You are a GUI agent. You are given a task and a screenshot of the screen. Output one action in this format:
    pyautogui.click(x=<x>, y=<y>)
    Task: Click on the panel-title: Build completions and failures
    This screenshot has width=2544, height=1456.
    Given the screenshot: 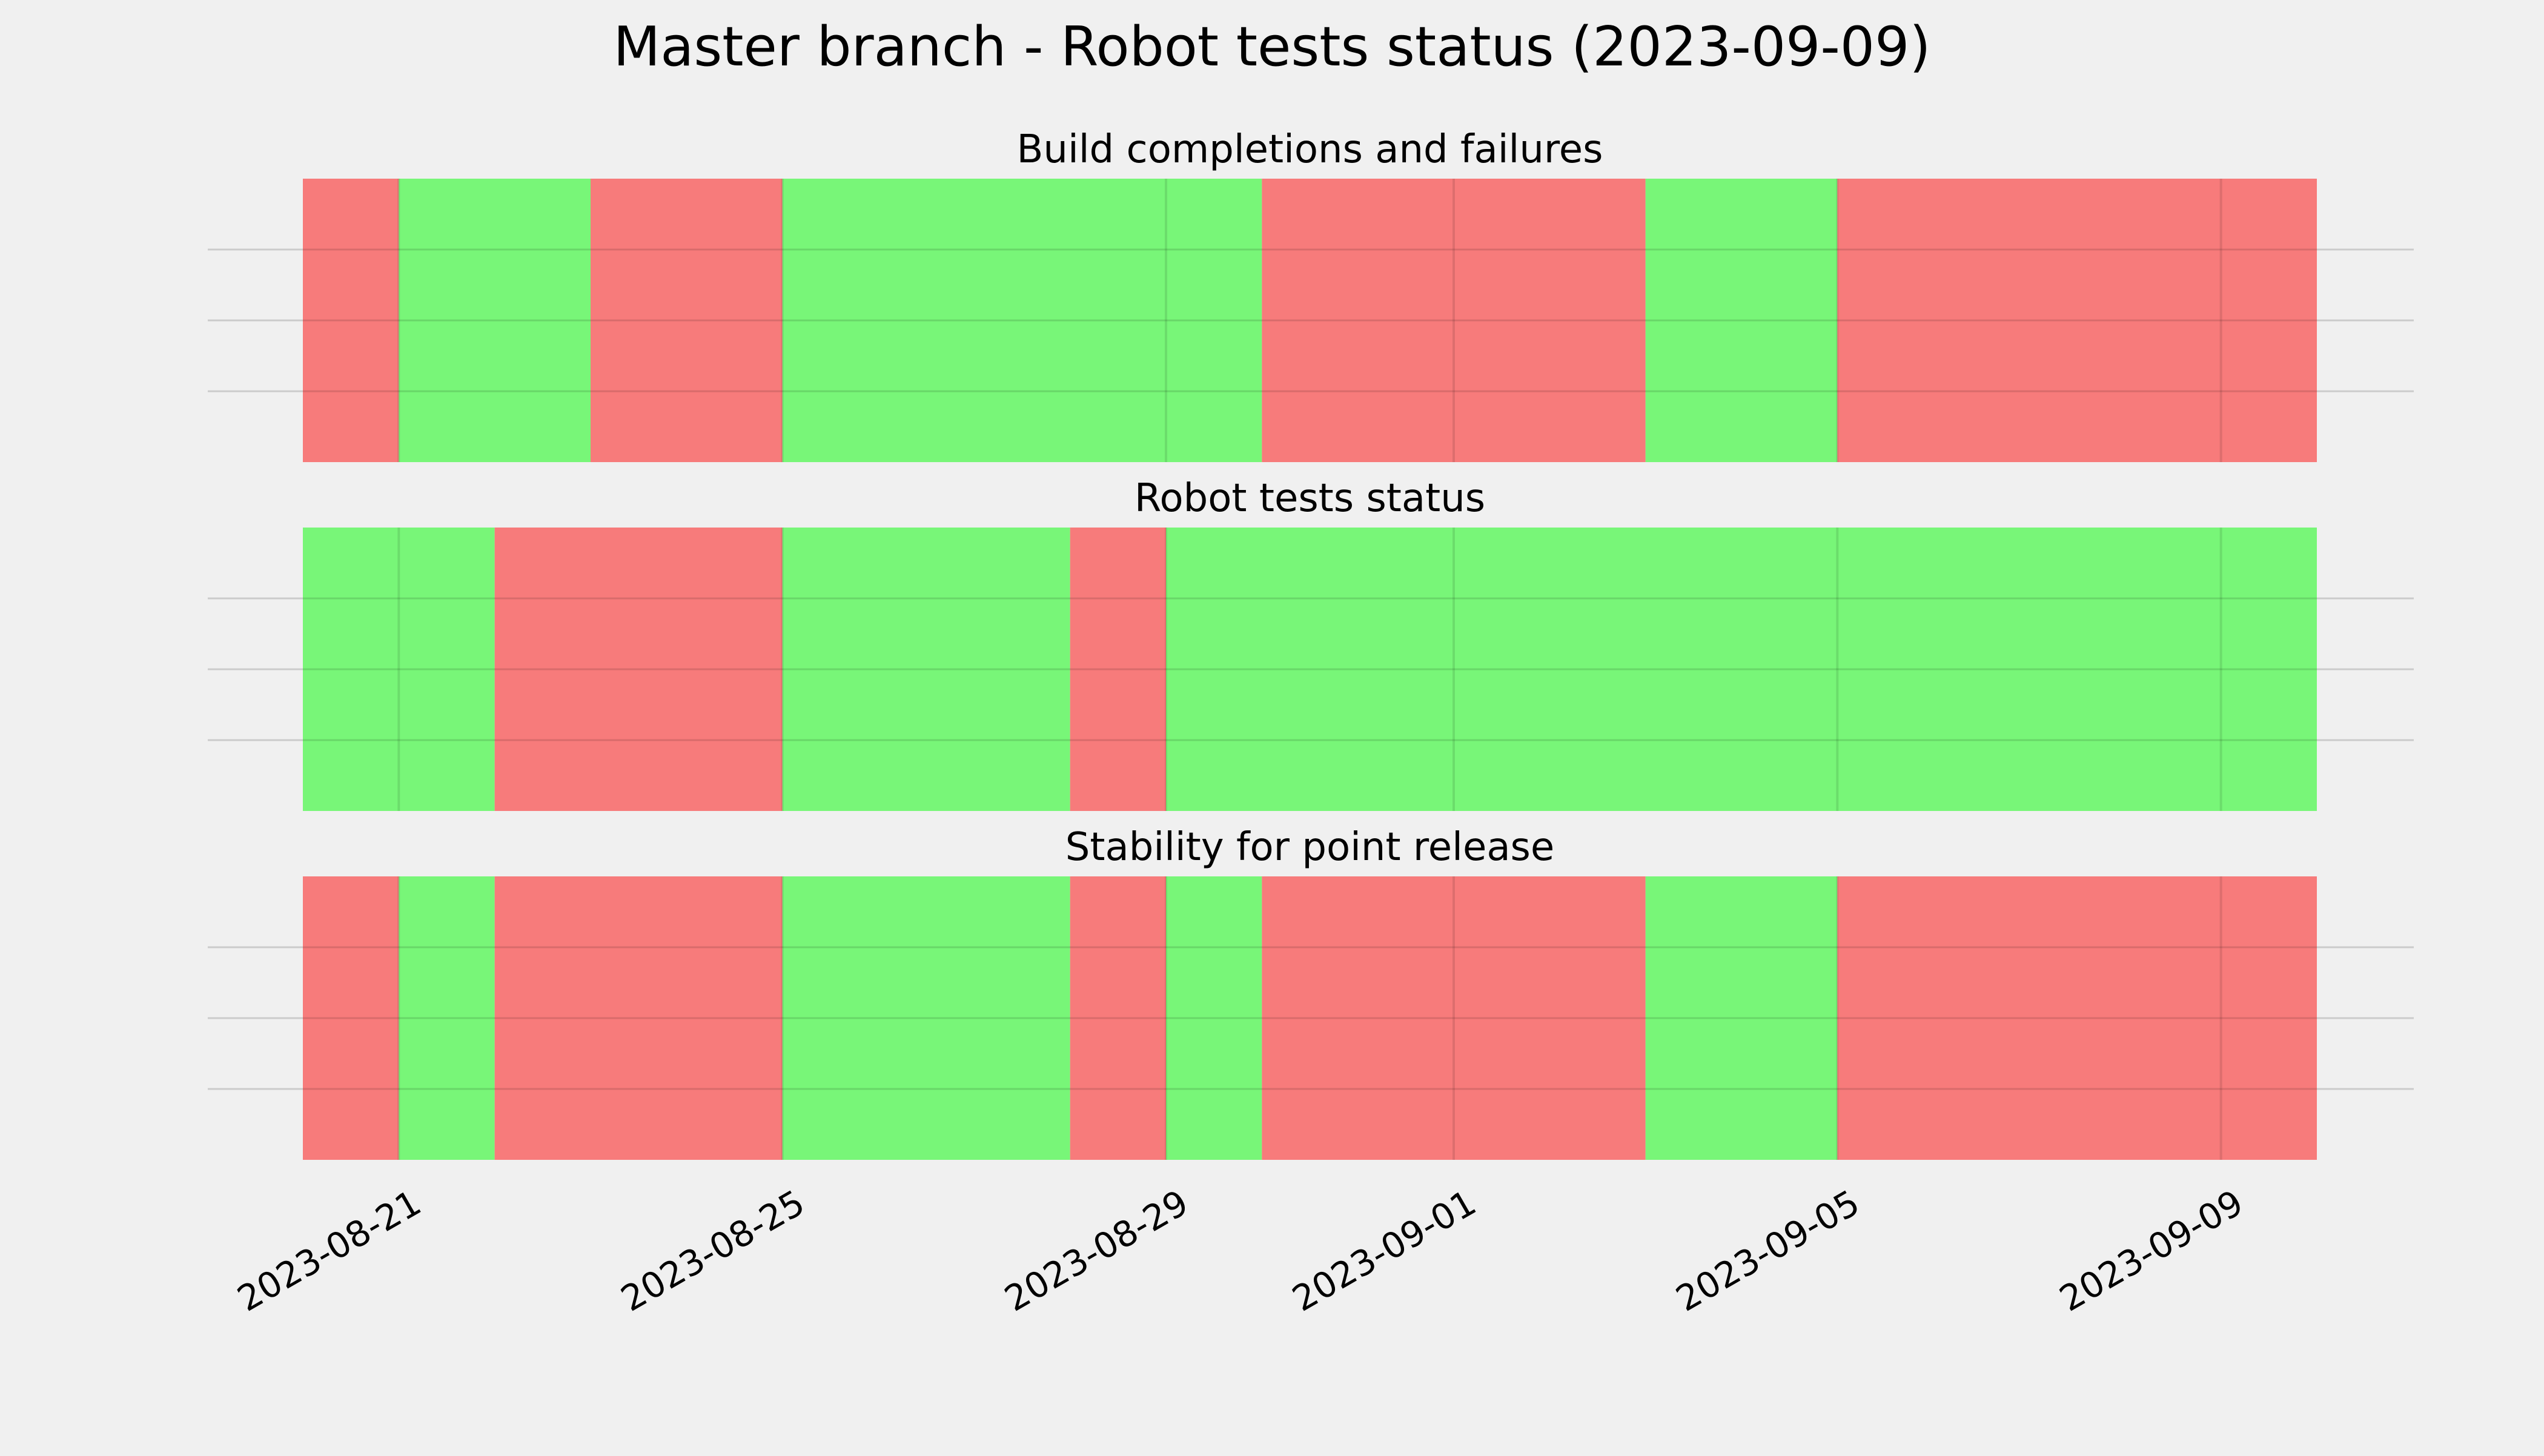 What is the action you would take?
    pyautogui.click(x=1310, y=149)
    